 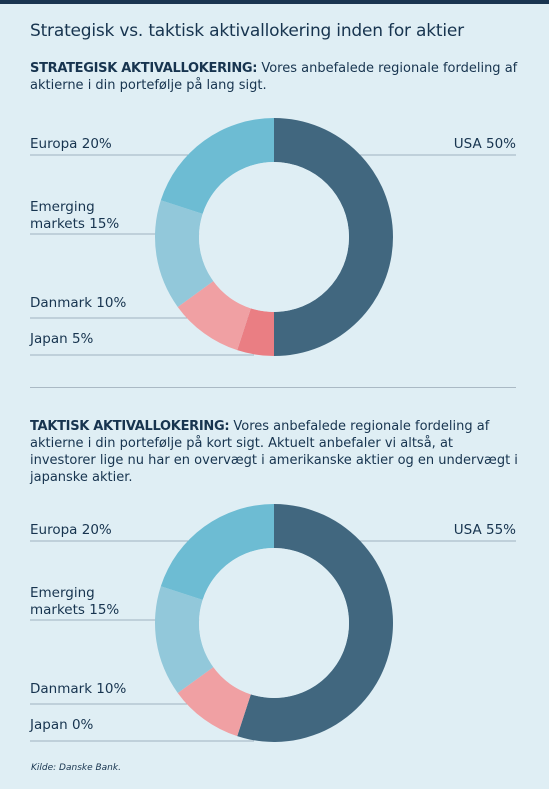 I want to click on label-usa: USA 55%, so click(x=484, y=530).